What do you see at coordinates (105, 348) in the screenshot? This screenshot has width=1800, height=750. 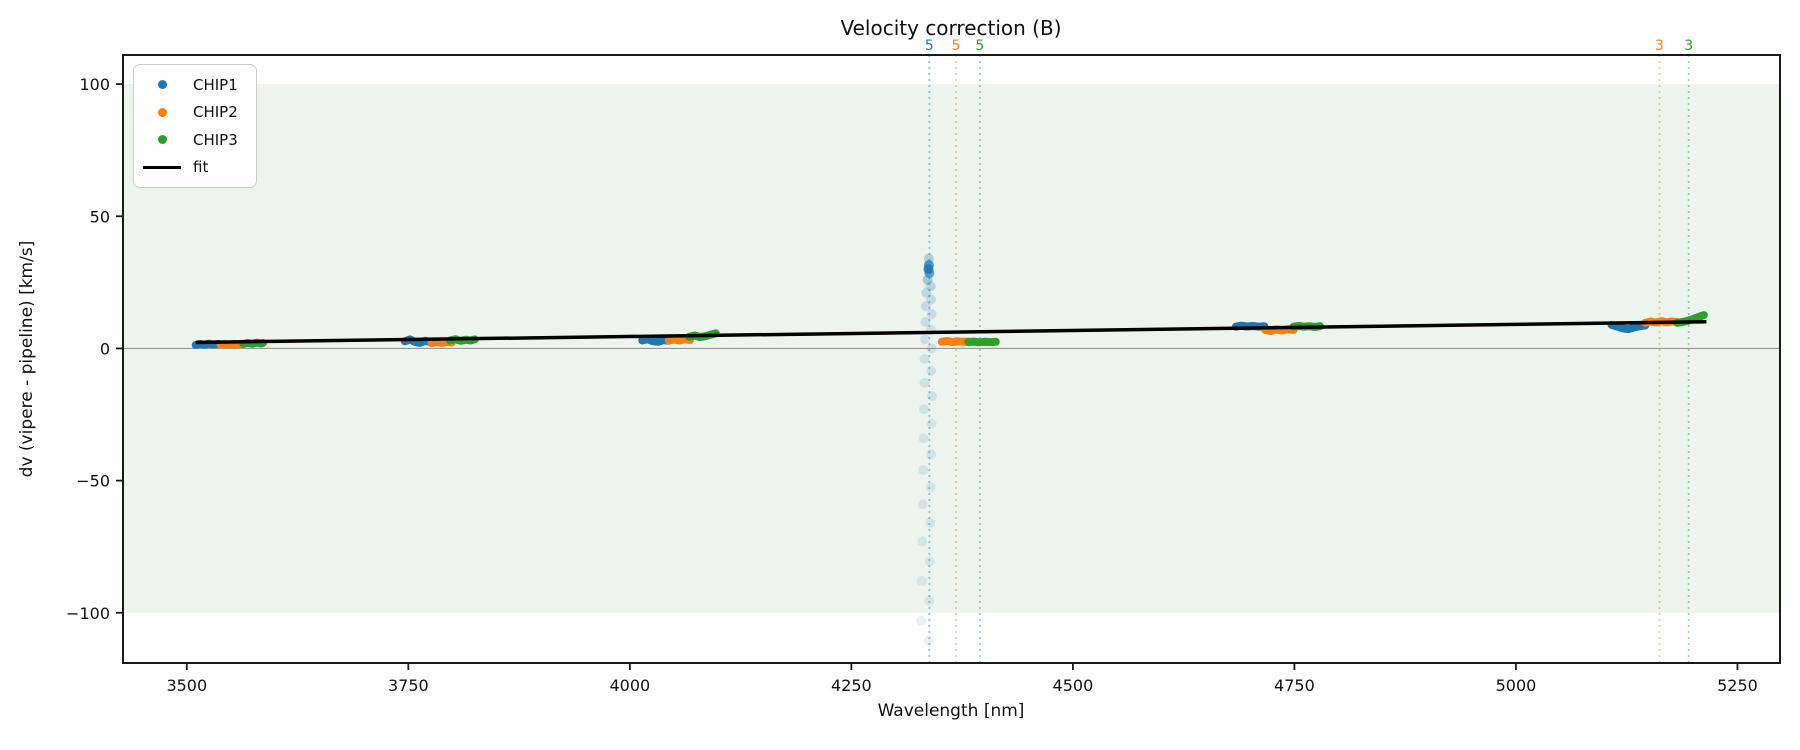 I see `y-tick-label: 0` at bounding box center [105, 348].